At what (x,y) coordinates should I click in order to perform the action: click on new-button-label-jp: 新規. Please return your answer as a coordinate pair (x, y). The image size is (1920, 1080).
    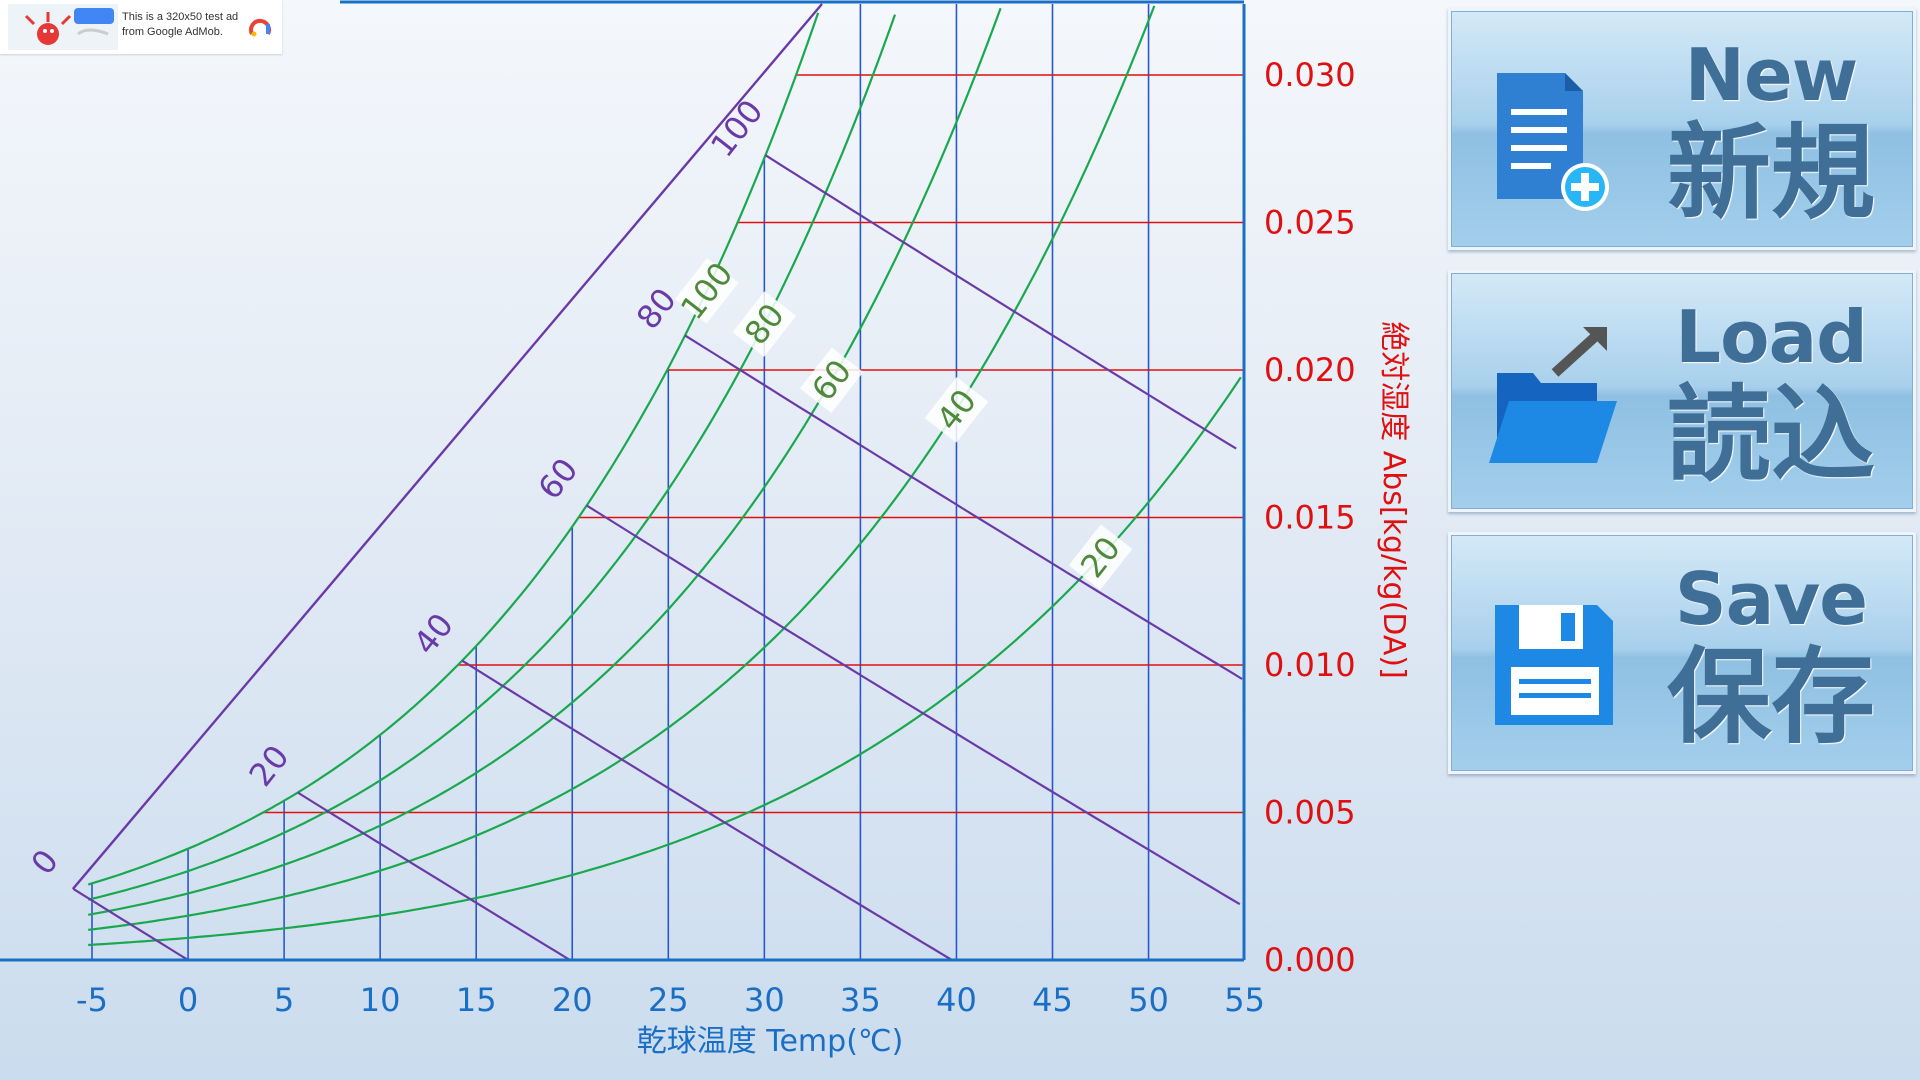
    Looking at the image, I should click on (1770, 173).